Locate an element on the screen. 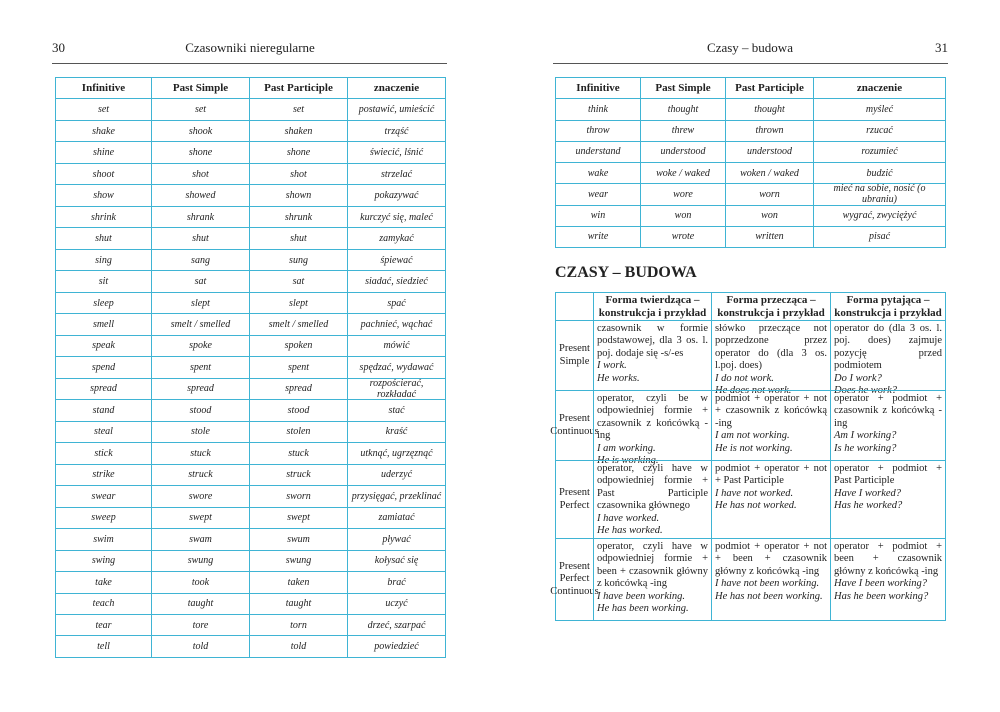 This screenshot has height=712, width=1000. table-cell: stać is located at coordinates (396, 410).